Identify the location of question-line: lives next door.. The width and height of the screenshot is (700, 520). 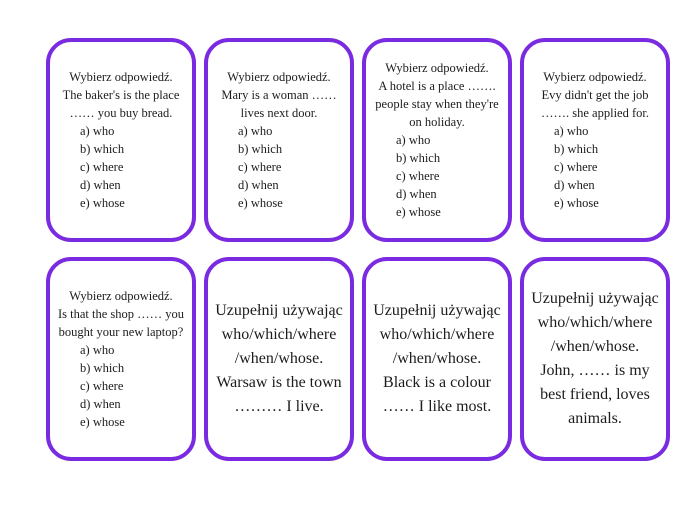
(279, 113).